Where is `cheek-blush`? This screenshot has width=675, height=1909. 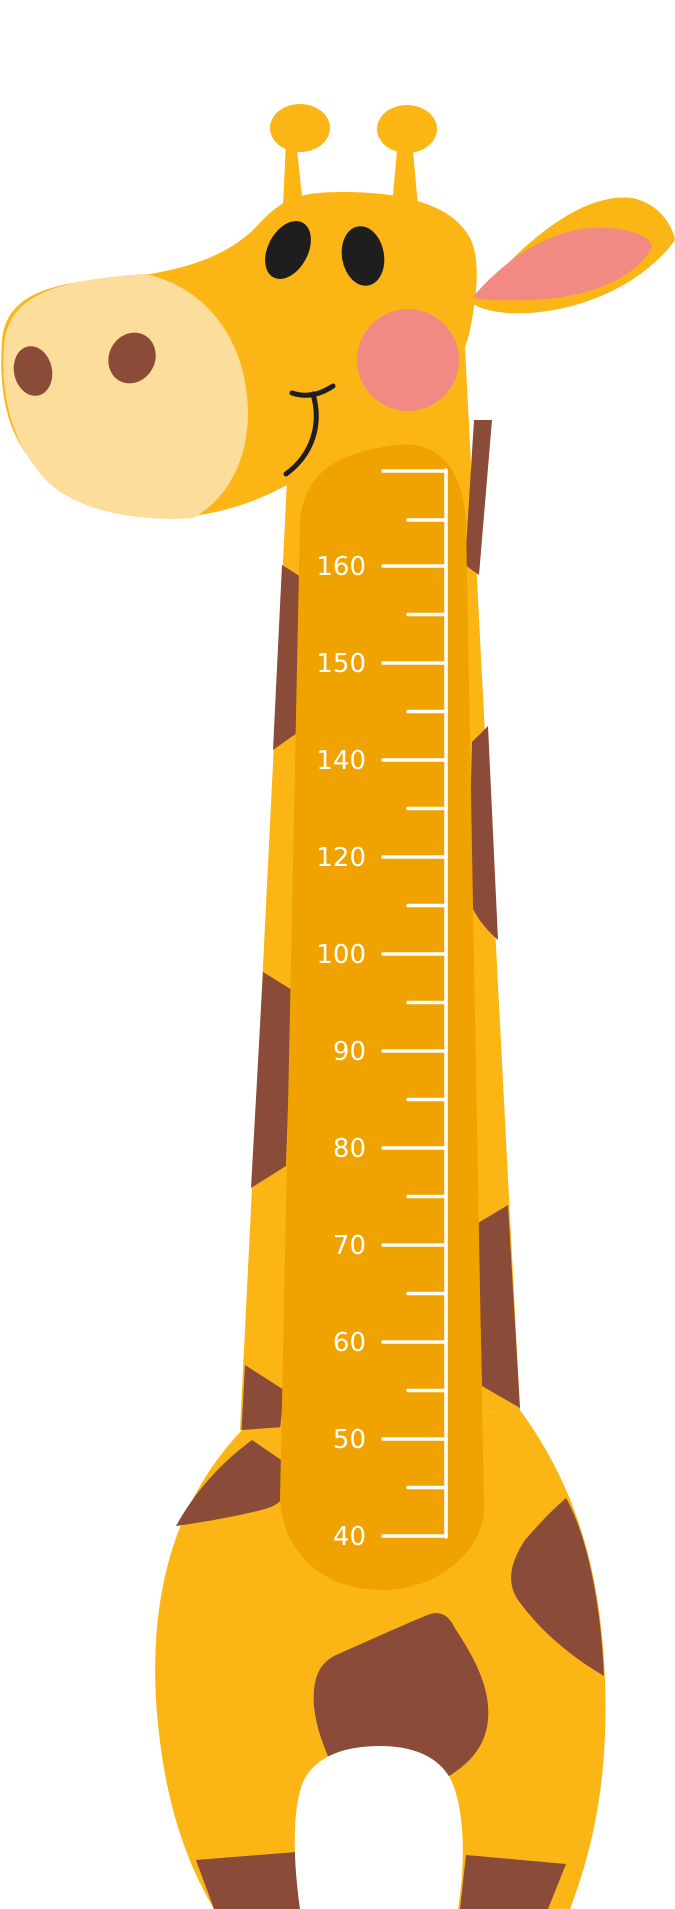 cheek-blush is located at coordinates (408, 360).